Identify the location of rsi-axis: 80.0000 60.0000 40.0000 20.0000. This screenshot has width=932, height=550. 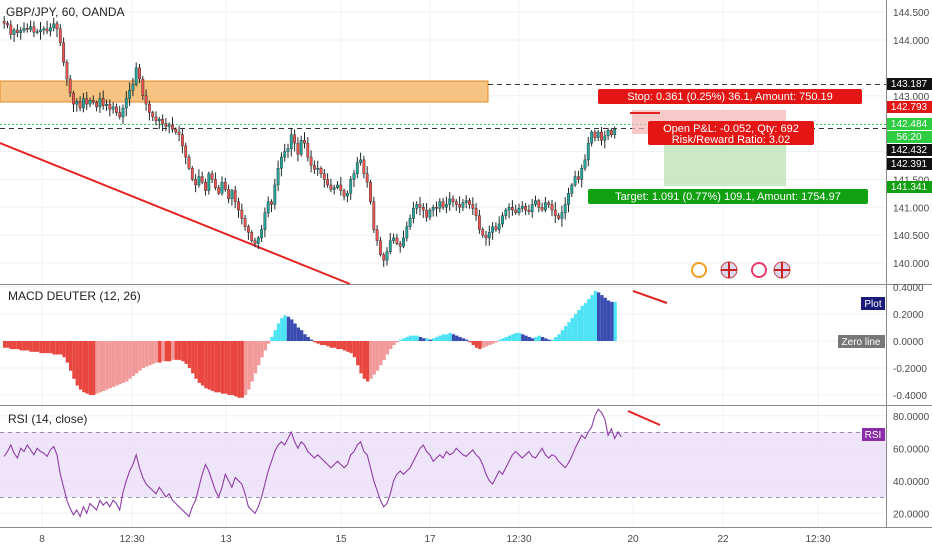
(911, 466).